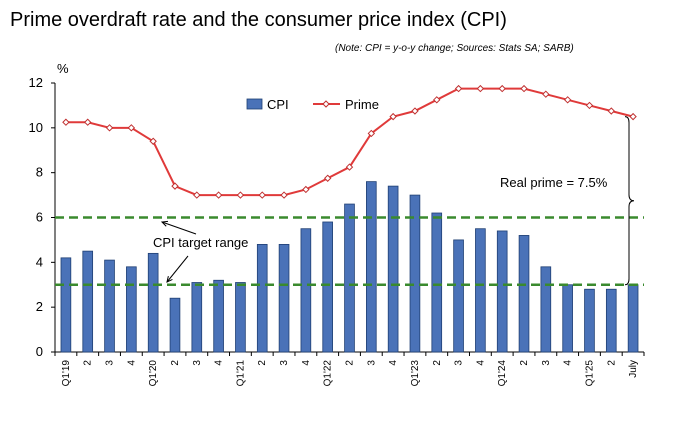 The height and width of the screenshot is (427, 673). I want to click on target-range-label: CPI target range, so click(200, 242).